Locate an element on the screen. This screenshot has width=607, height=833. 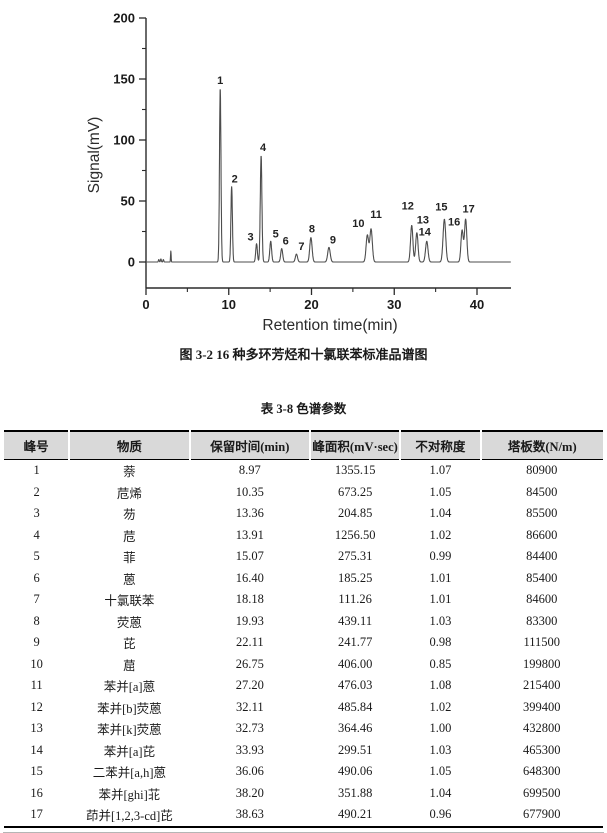
table-cell: 490.06 is located at coordinates (355, 771).